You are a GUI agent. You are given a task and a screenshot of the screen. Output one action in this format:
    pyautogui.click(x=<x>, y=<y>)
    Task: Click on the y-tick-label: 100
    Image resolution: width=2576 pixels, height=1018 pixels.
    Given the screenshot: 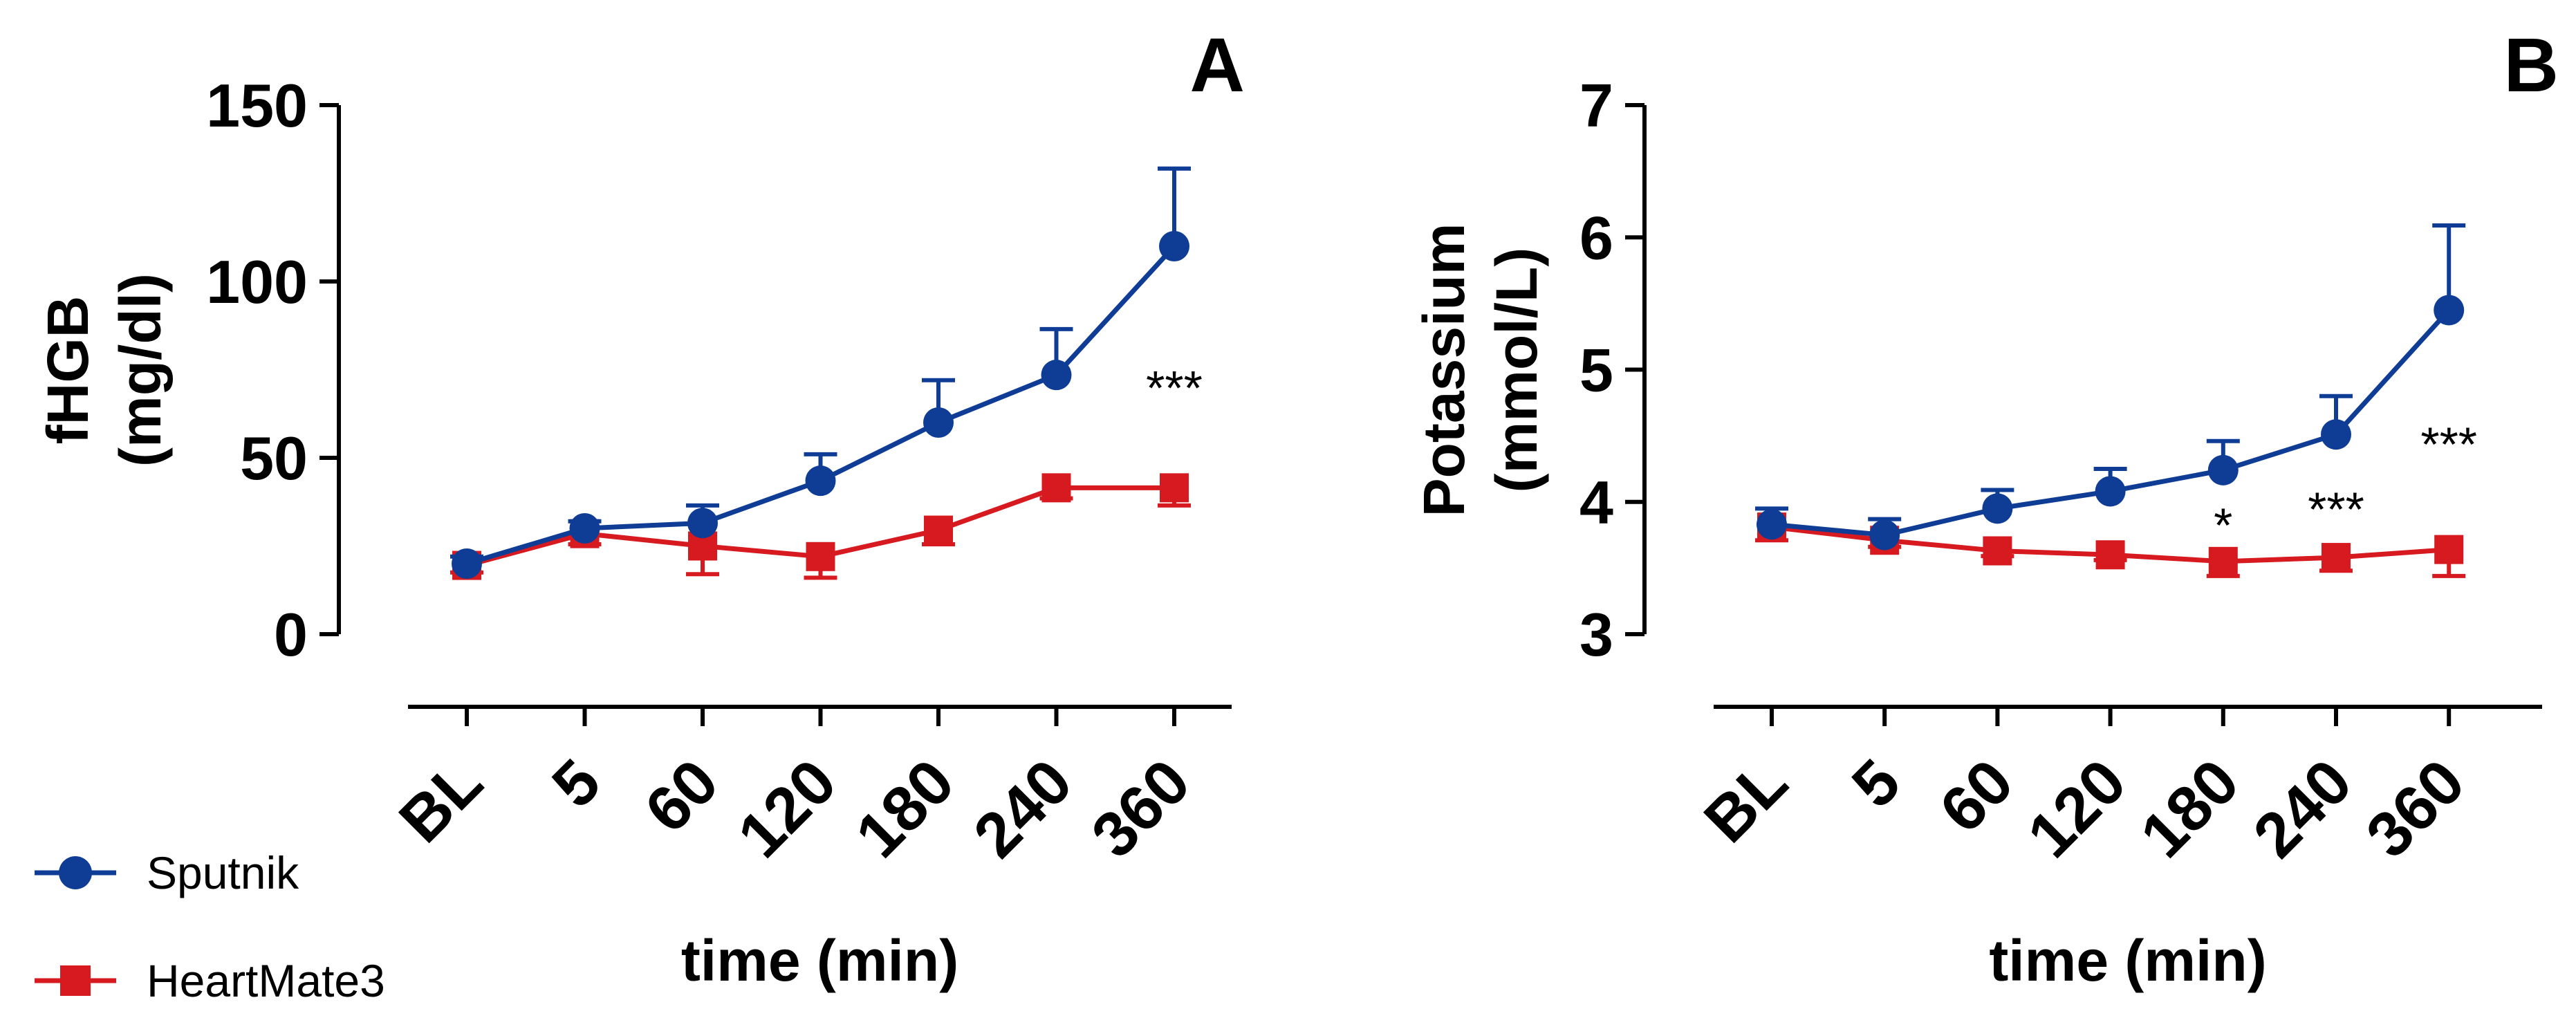 What is the action you would take?
    pyautogui.click(x=257, y=282)
    